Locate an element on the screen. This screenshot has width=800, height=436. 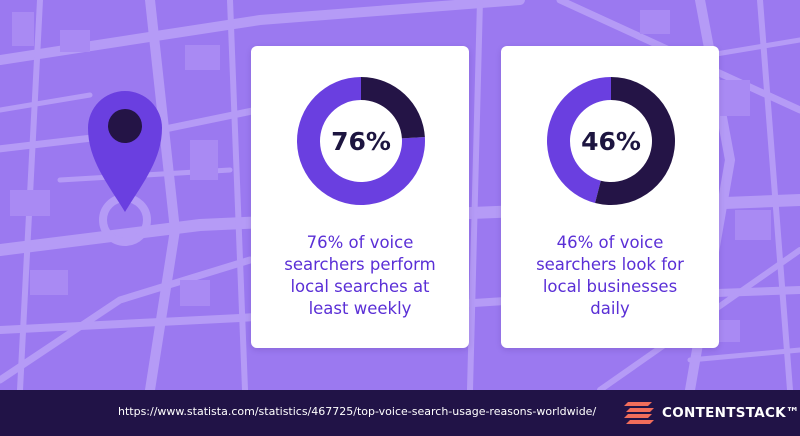
donut-center-label: 76% is located at coordinates (361, 141).